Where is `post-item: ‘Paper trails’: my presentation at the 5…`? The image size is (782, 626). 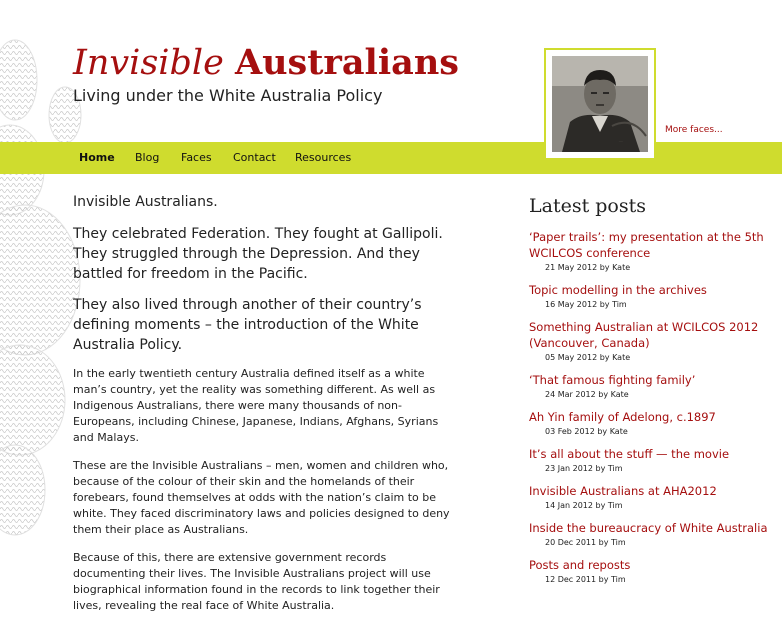 post-item: ‘Paper trails’: my presentation at the 5… is located at coordinates (651, 251).